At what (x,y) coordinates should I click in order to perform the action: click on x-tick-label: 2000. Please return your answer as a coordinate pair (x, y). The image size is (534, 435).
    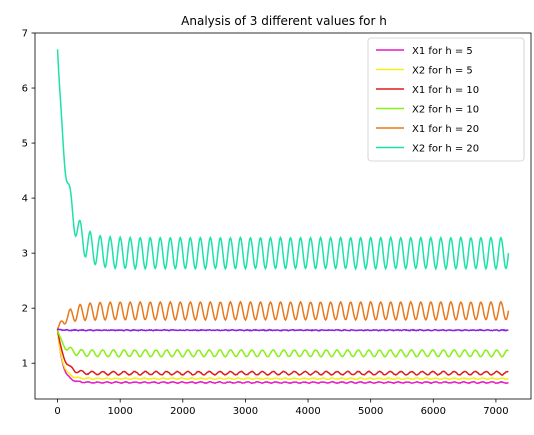
    Looking at the image, I should click on (182, 411).